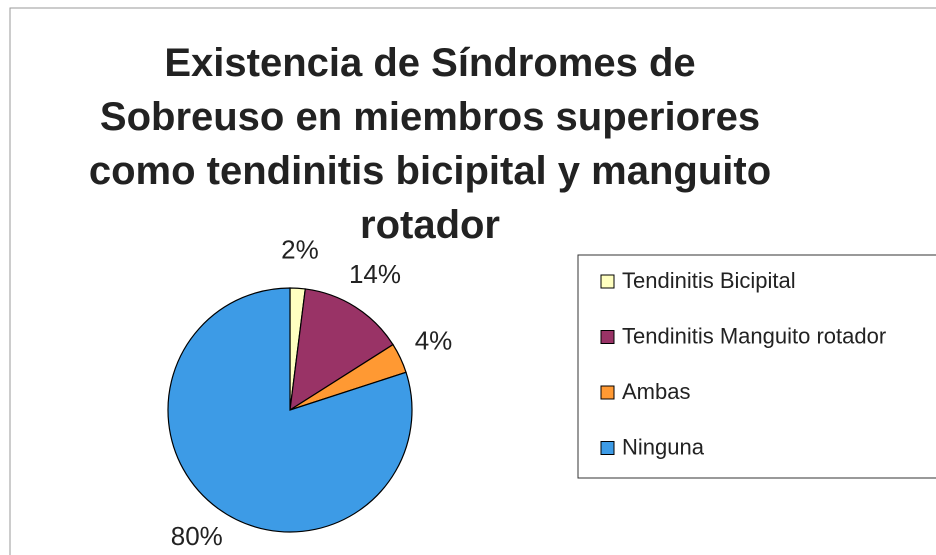 This screenshot has height=555, width=936. What do you see at coordinates (656, 391) in the screenshot?
I see `legend-label: Ambas` at bounding box center [656, 391].